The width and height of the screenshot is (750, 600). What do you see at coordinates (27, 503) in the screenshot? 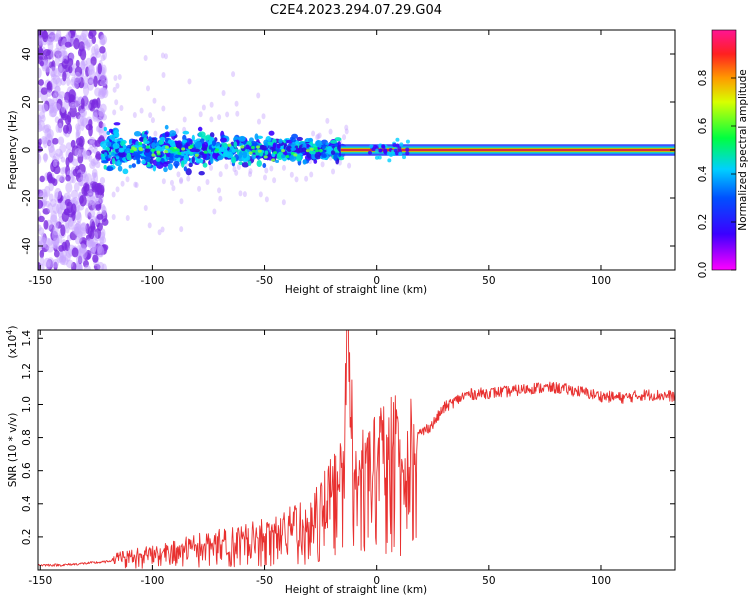
I see `y-tick-label: 0.4` at bounding box center [27, 503].